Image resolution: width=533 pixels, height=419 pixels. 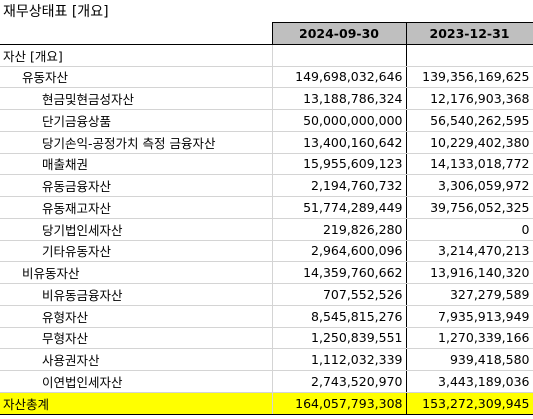 What do you see at coordinates (339, 403) in the screenshot?
I see `total-value-2024-09-30: 164,057,793,308` at bounding box center [339, 403].